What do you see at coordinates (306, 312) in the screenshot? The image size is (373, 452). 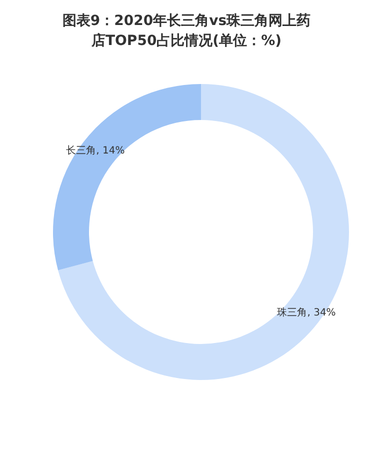 I see `slice-label: 珠三角, 34%` at bounding box center [306, 312].